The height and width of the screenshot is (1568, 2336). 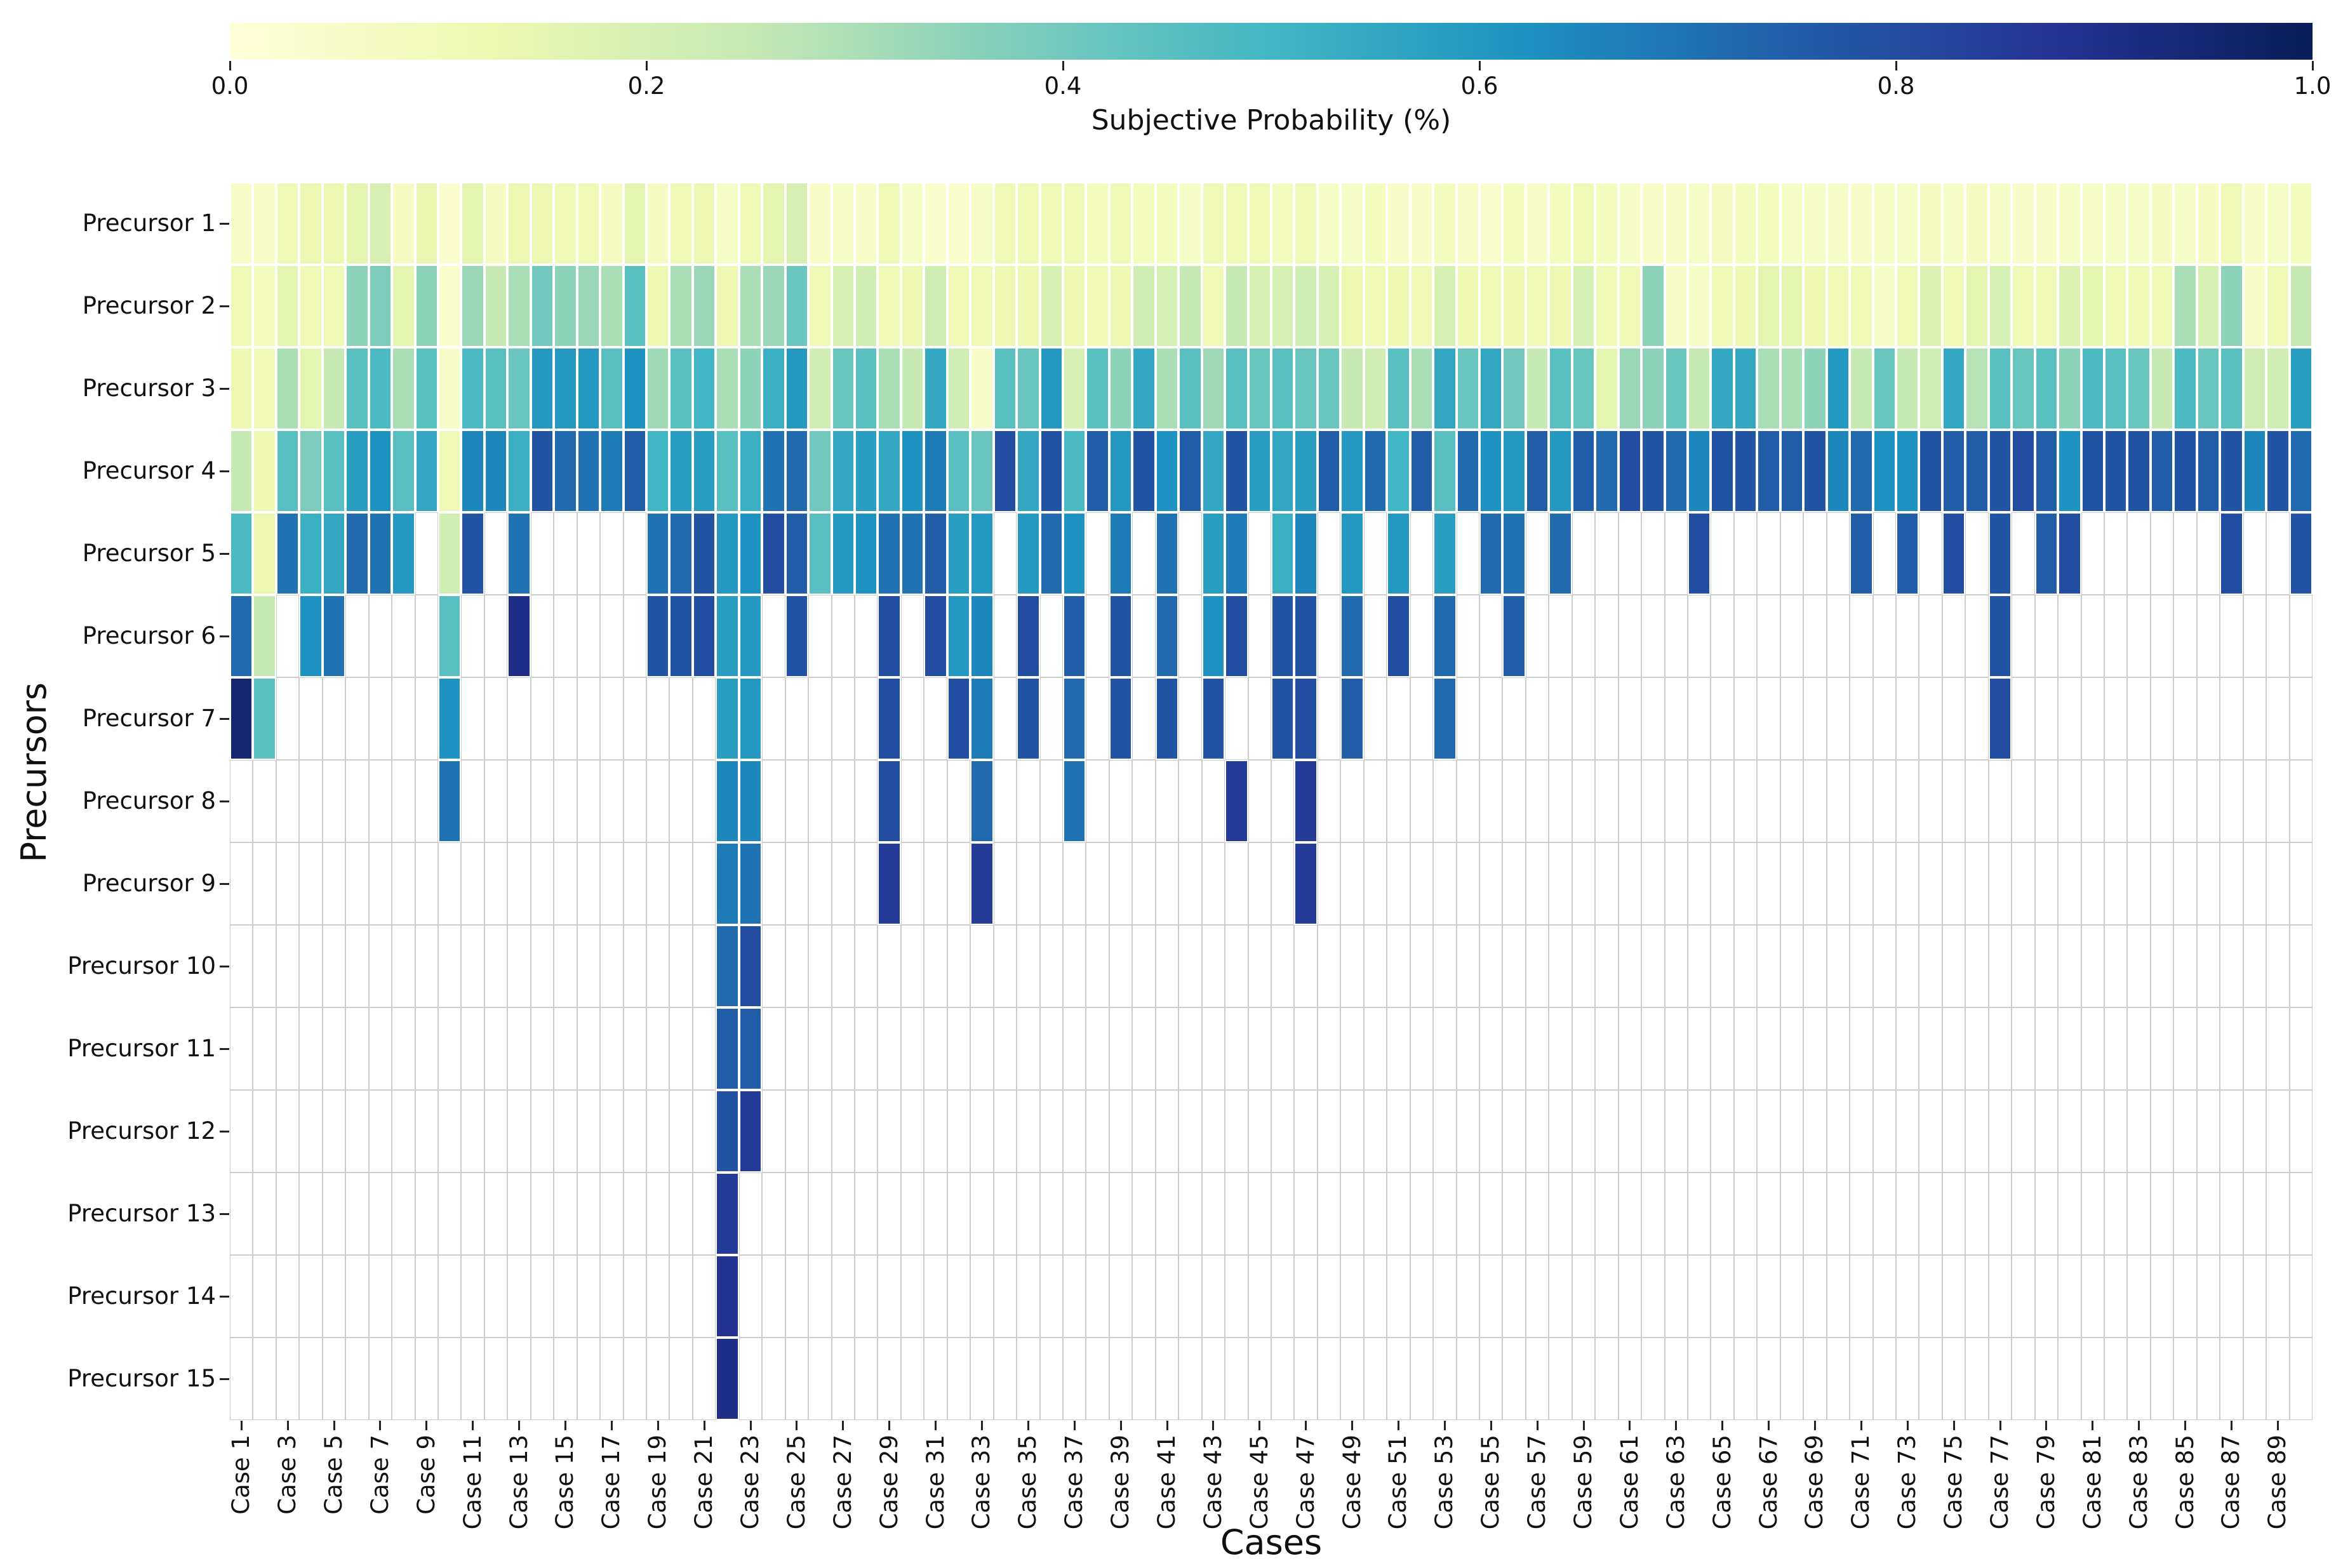 What do you see at coordinates (1792, 224) in the screenshot?
I see `heatmap-cell-p1-c68` at bounding box center [1792, 224].